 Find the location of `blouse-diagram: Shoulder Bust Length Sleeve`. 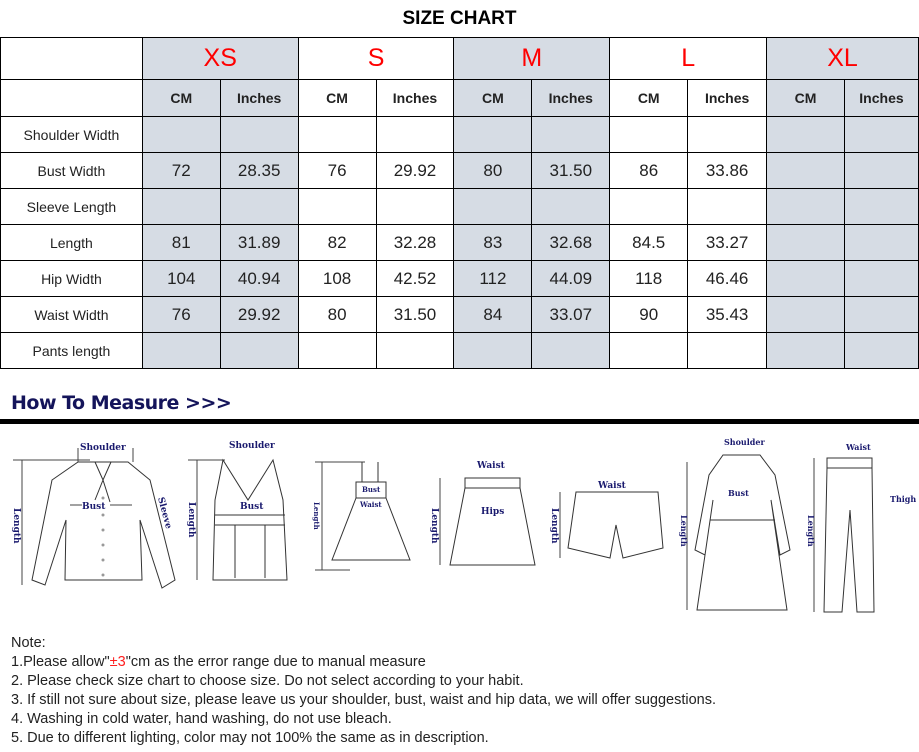

blouse-diagram: Shoulder Bust Length Sleeve is located at coordinates (93, 516).